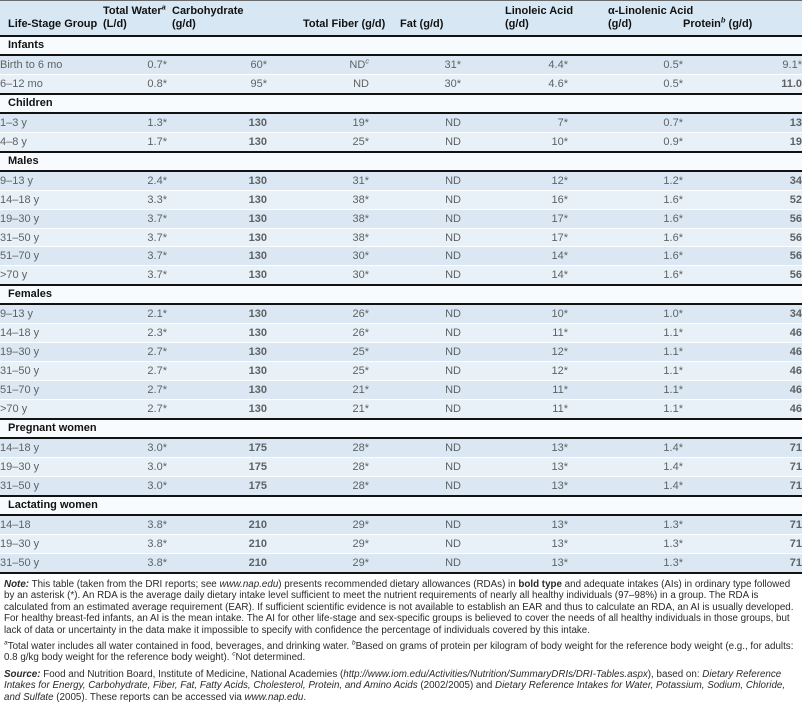 This screenshot has height=705, width=802. What do you see at coordinates (367, 61) in the screenshot?
I see `superscript-note-marker: c` at bounding box center [367, 61].